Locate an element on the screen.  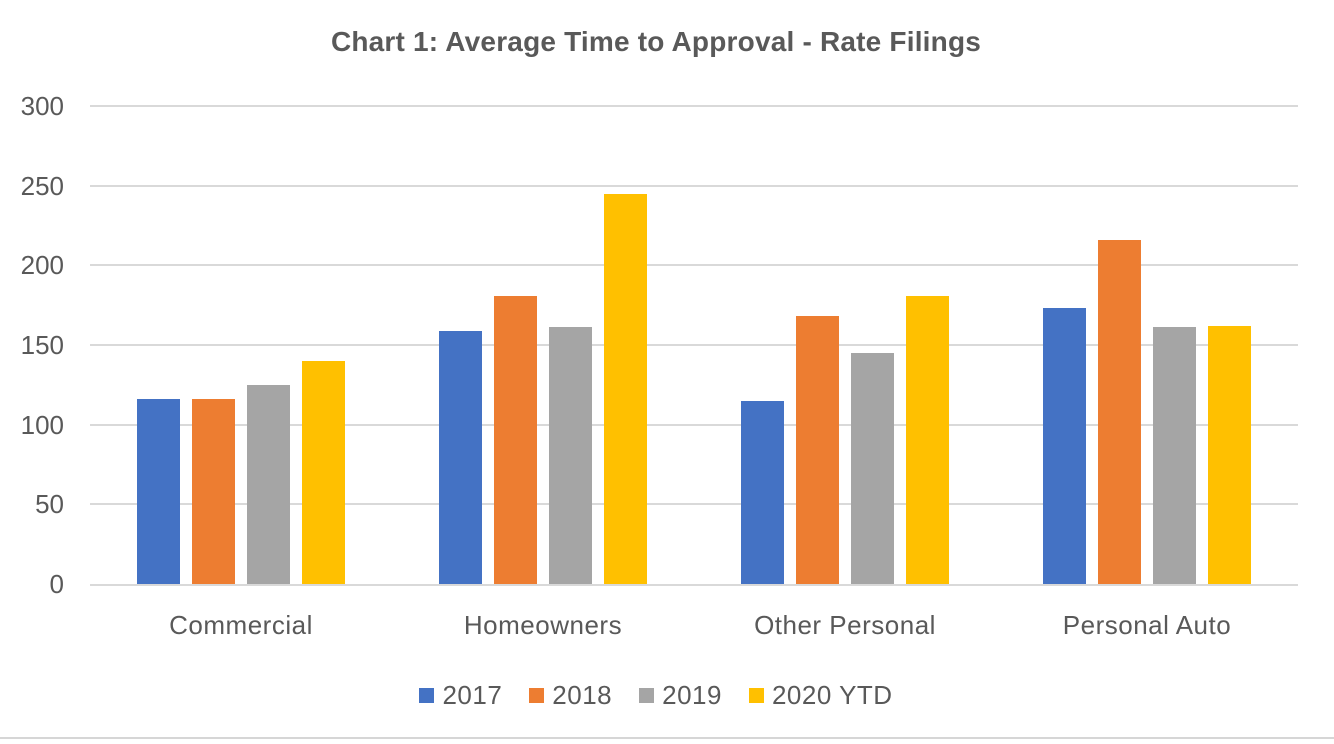
bar-2018-commercial is located at coordinates (213, 491).